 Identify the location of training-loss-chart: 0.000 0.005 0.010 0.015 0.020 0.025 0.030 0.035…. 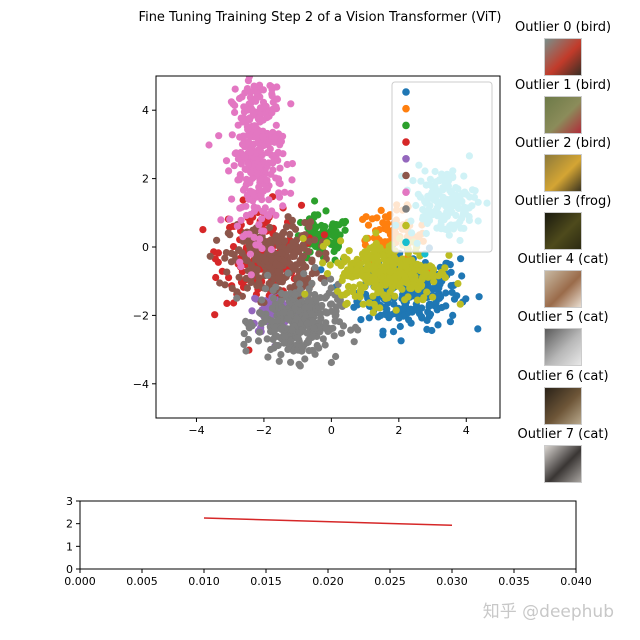
(328, 541).